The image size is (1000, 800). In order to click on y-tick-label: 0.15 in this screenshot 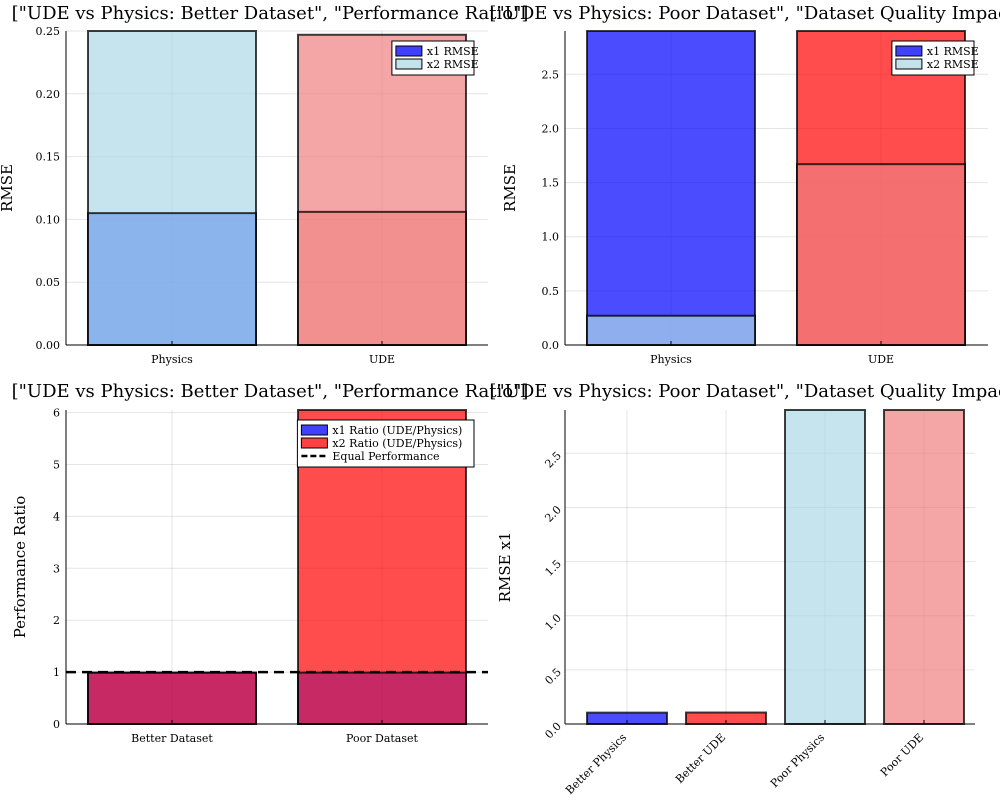, I will do `click(48, 157)`.